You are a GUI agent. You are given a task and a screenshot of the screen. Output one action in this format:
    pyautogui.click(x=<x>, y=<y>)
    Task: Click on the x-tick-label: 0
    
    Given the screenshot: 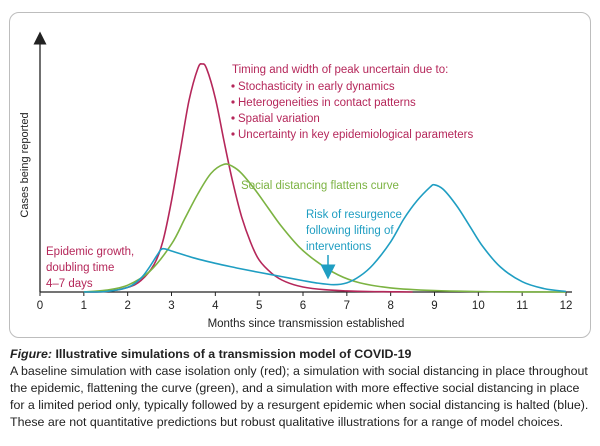 What is the action you would take?
    pyautogui.click(x=40, y=306)
    